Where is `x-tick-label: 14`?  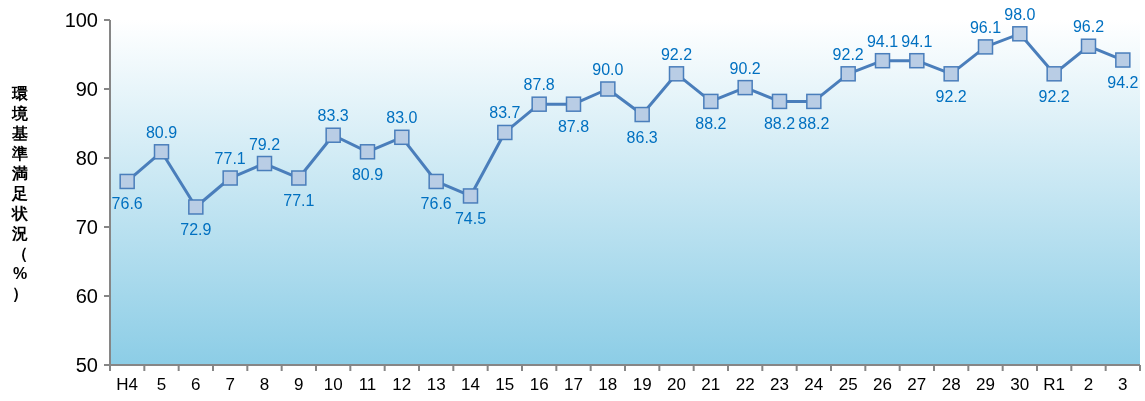 x-tick-label: 14 is located at coordinates (470, 384).